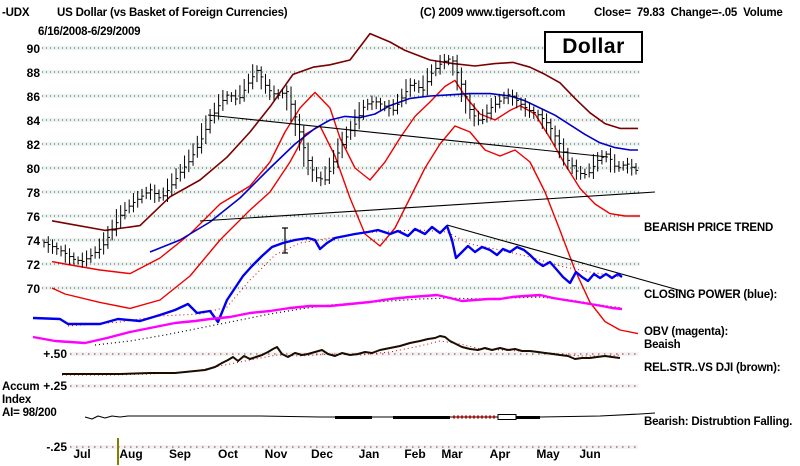 This screenshot has height=466, width=800. Describe the element at coordinates (686, 332) in the screenshot. I see `annotation-obv: OBV (magenta):` at that location.